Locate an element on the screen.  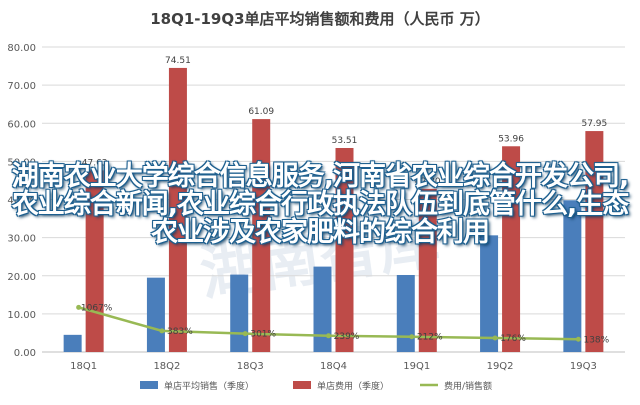
ratio-data-label: 138% is located at coordinates (596, 340).